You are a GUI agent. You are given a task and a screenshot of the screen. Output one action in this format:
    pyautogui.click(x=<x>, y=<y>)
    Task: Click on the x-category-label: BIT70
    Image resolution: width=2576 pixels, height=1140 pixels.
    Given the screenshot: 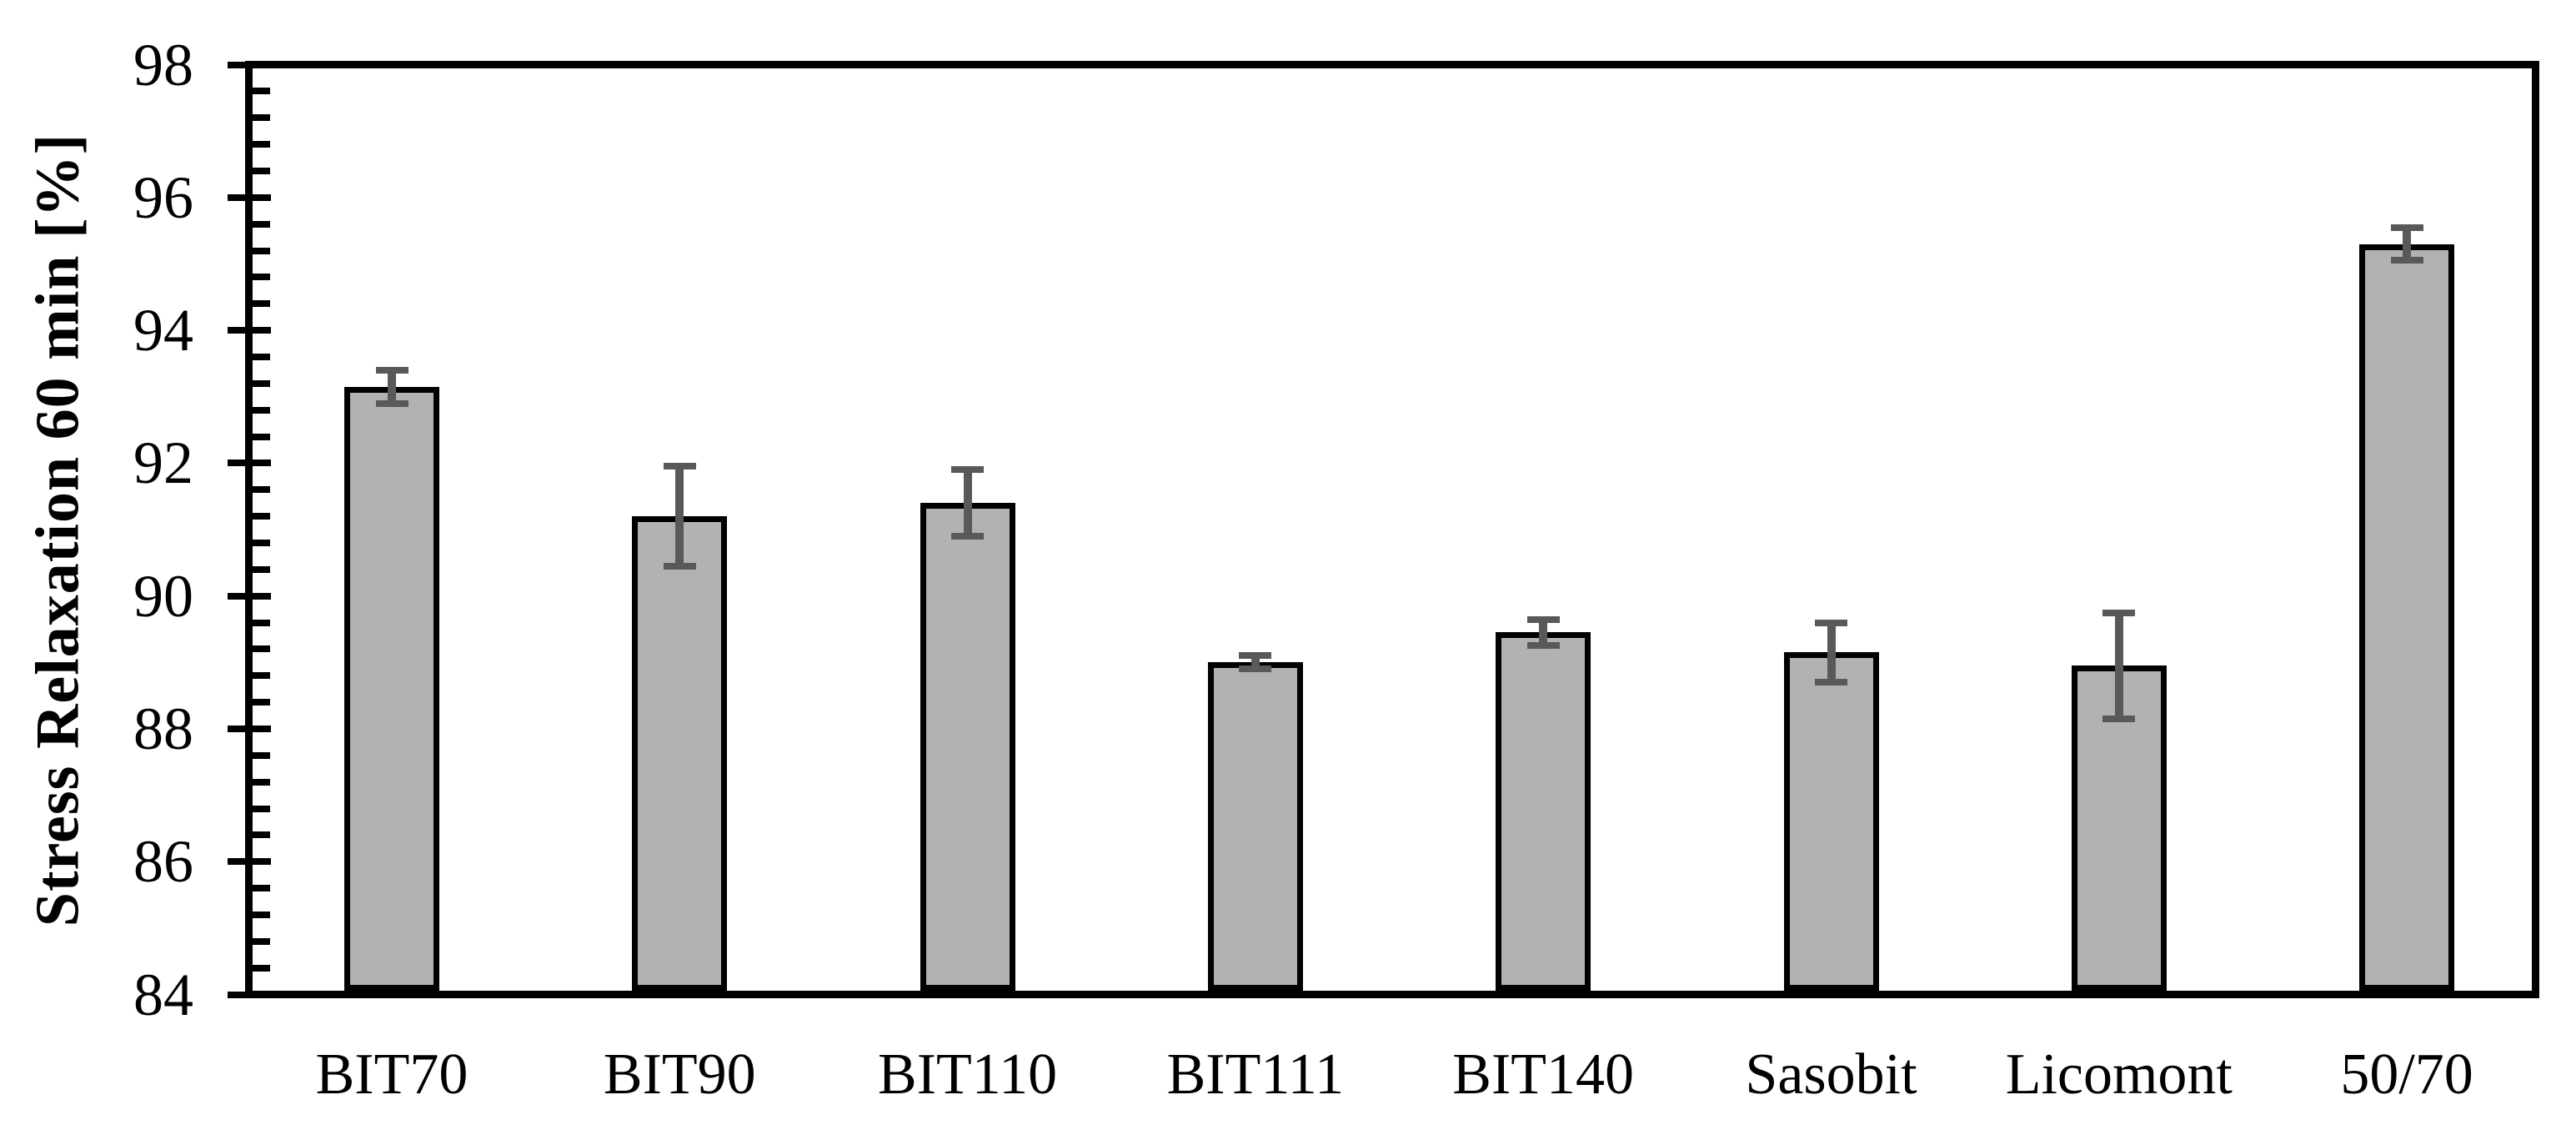 What is the action you would take?
    pyautogui.click(x=392, y=1075)
    